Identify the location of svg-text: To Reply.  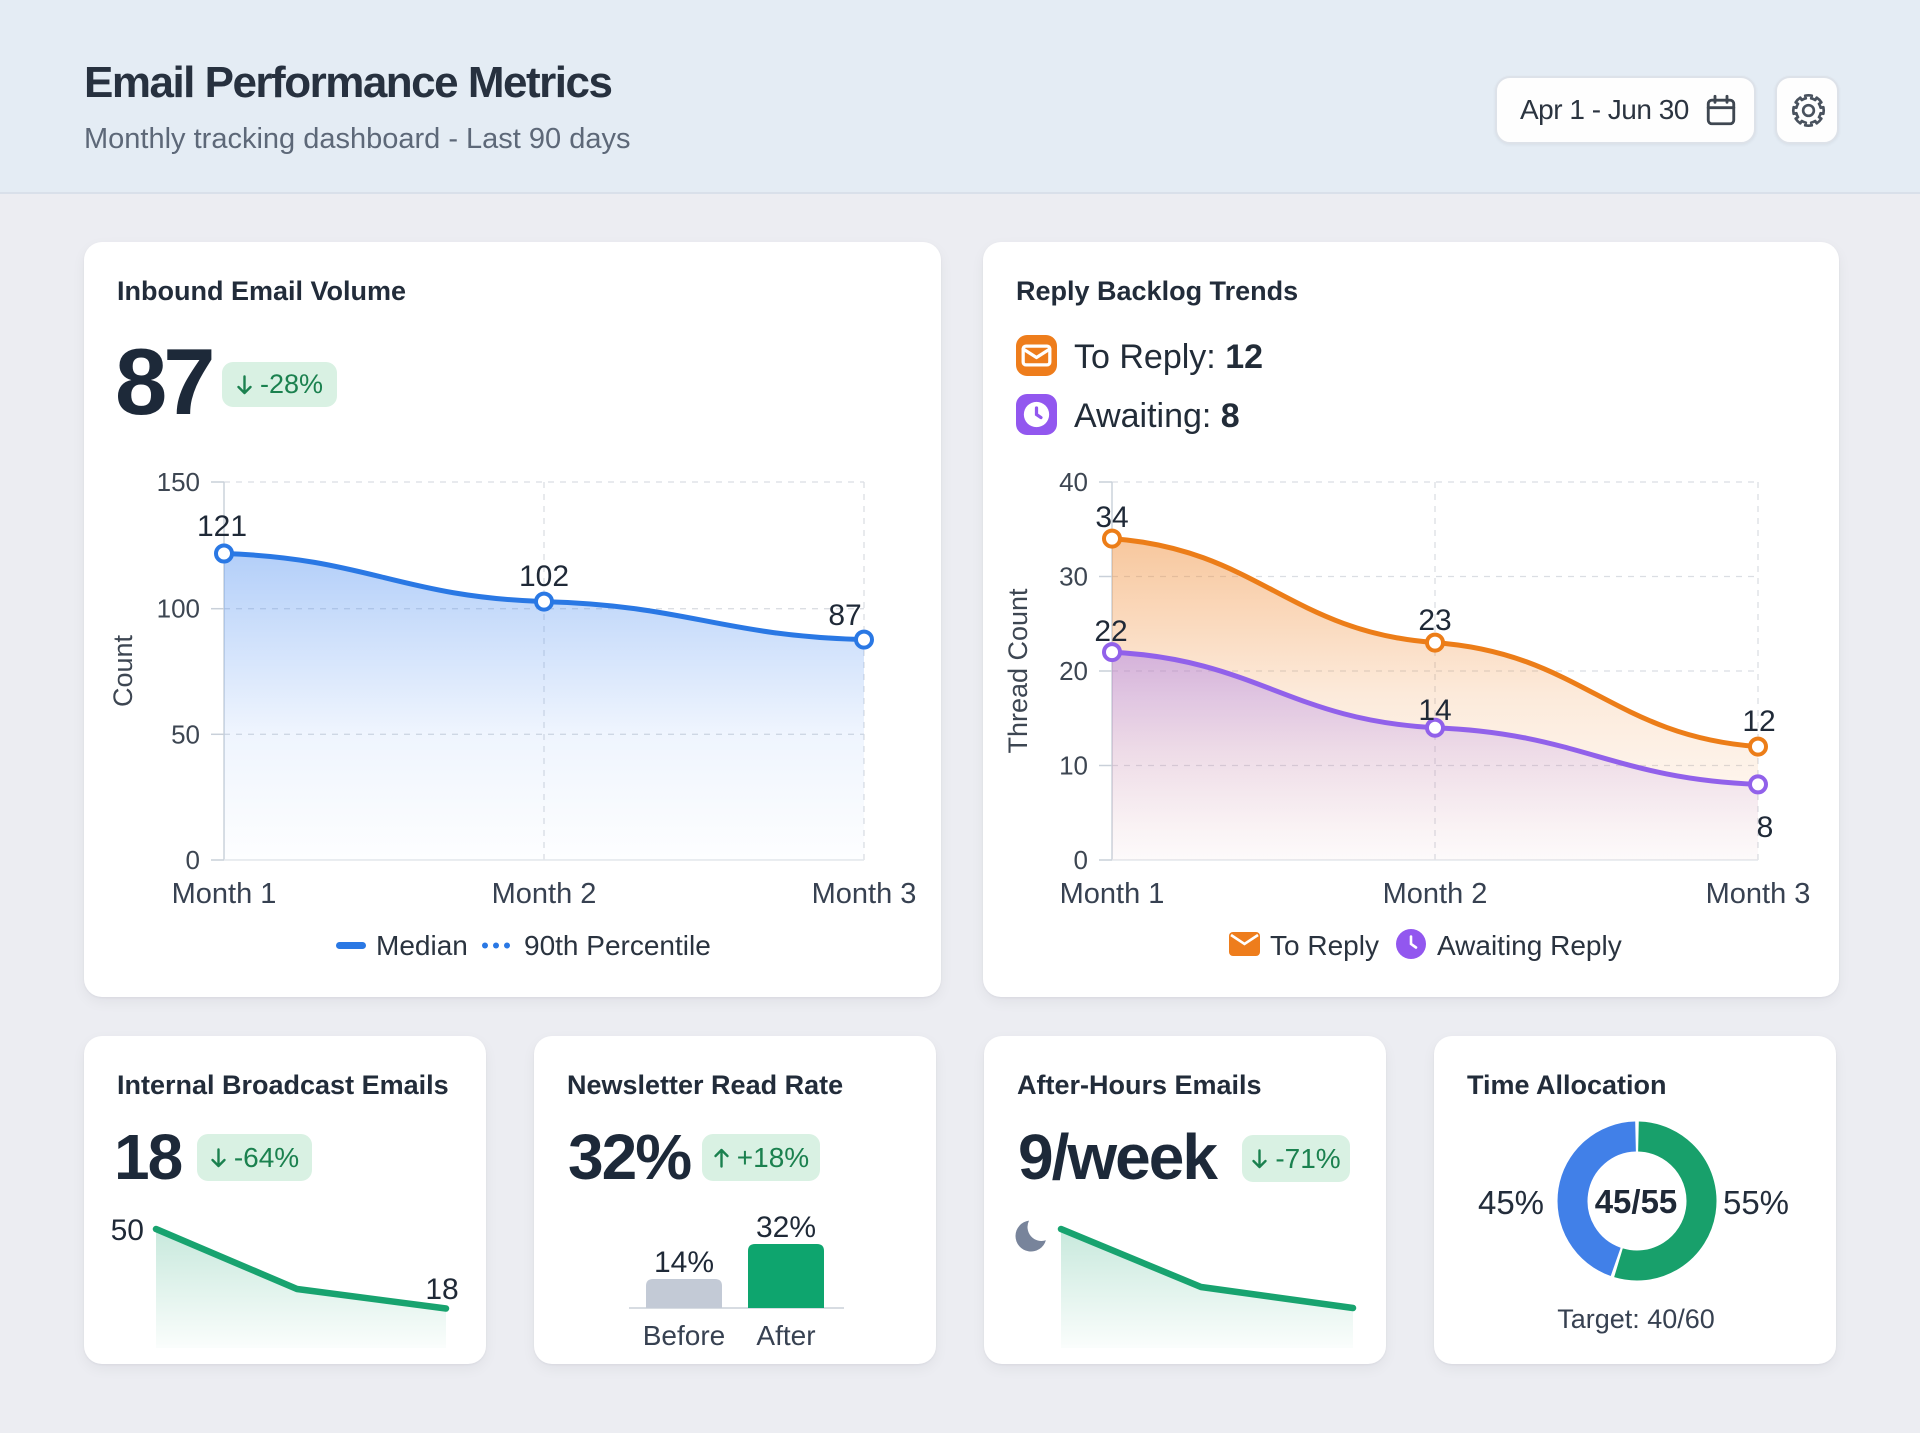
(1324, 945).